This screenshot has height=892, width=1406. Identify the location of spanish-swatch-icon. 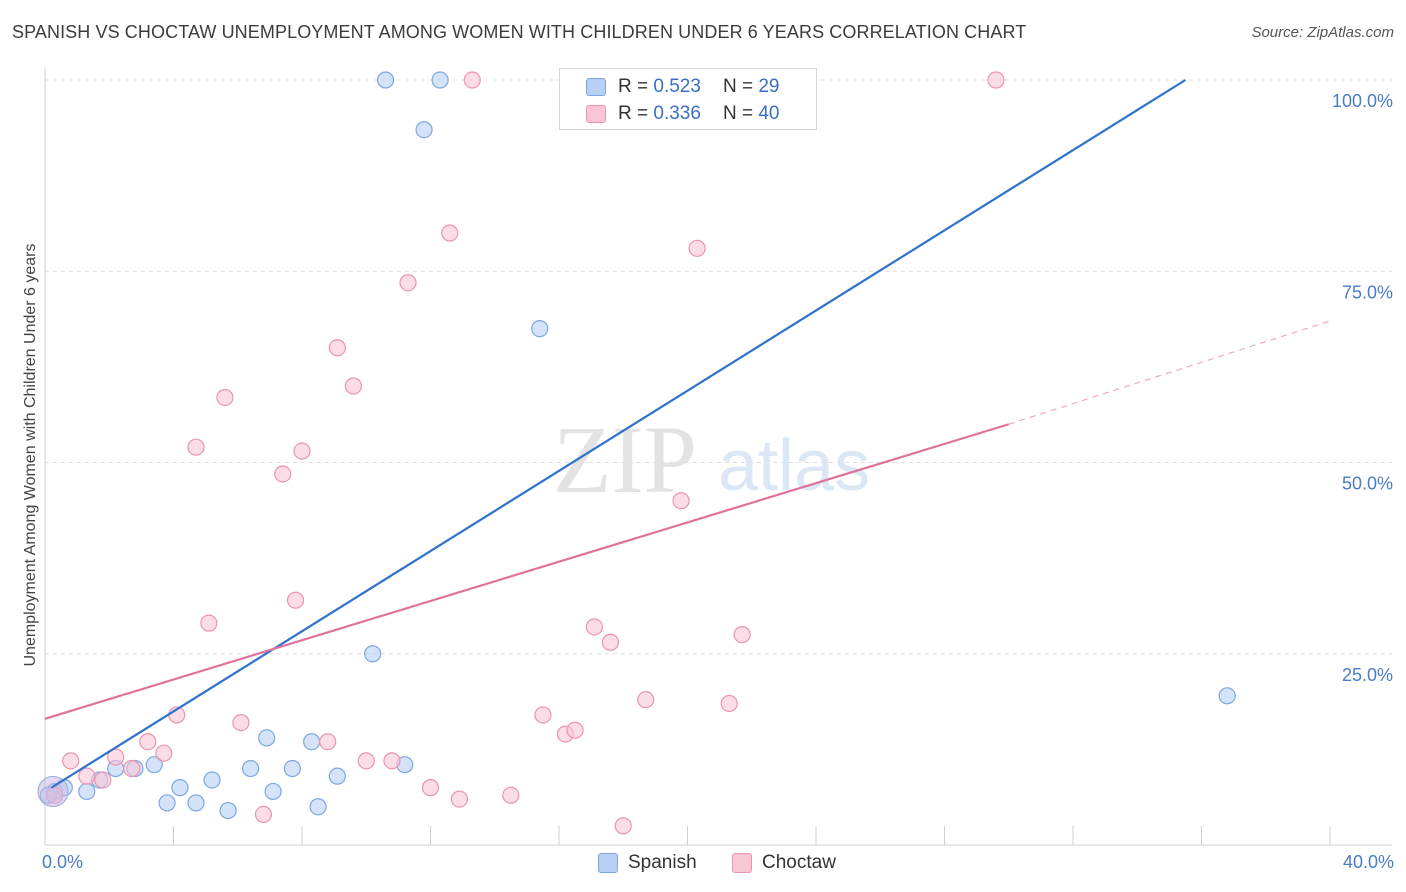
(596, 87).